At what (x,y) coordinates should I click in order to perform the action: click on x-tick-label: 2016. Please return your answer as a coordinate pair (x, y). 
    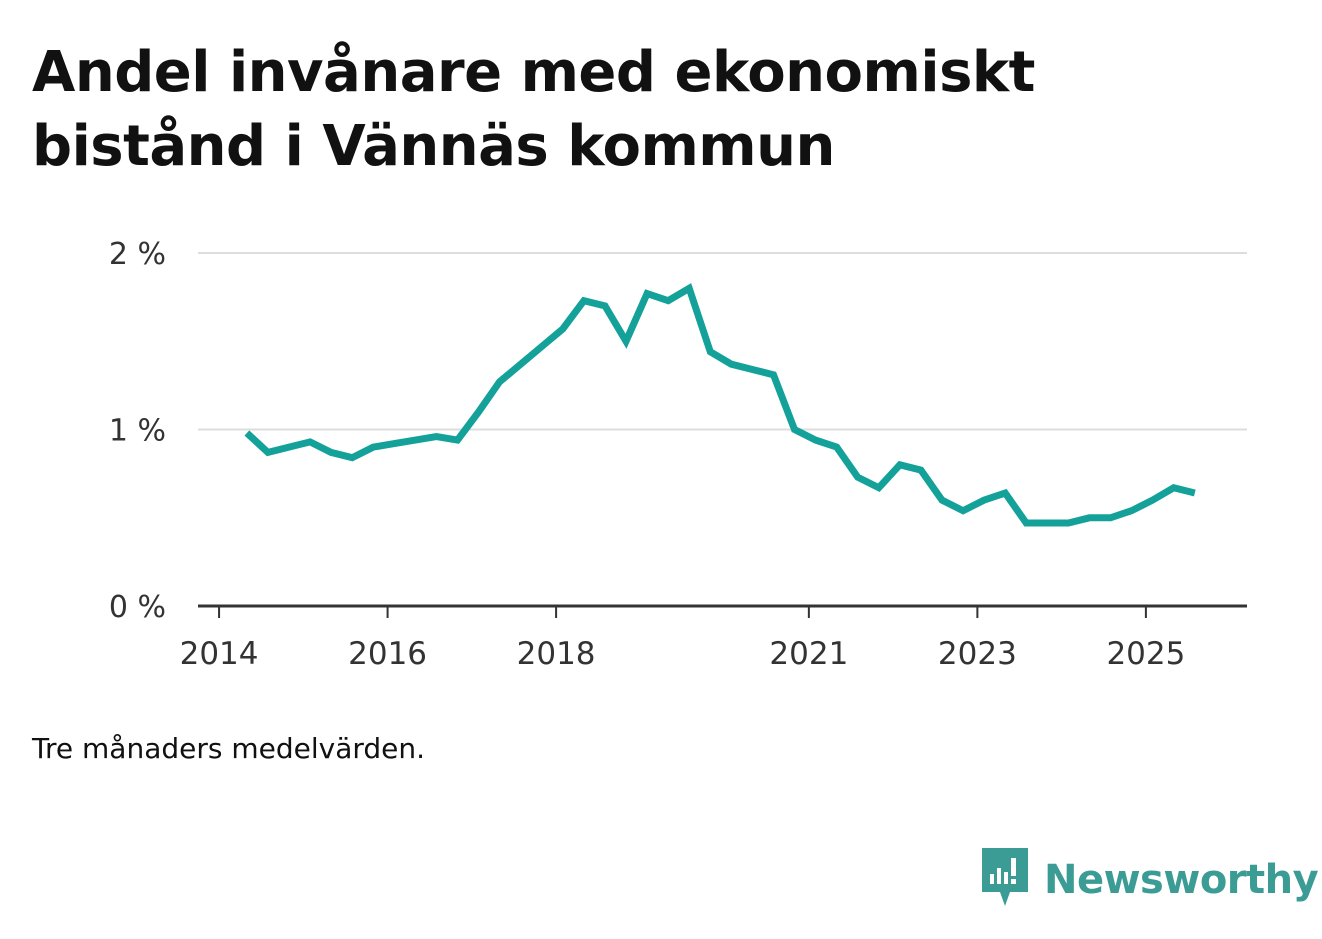
    Looking at the image, I should click on (387, 654).